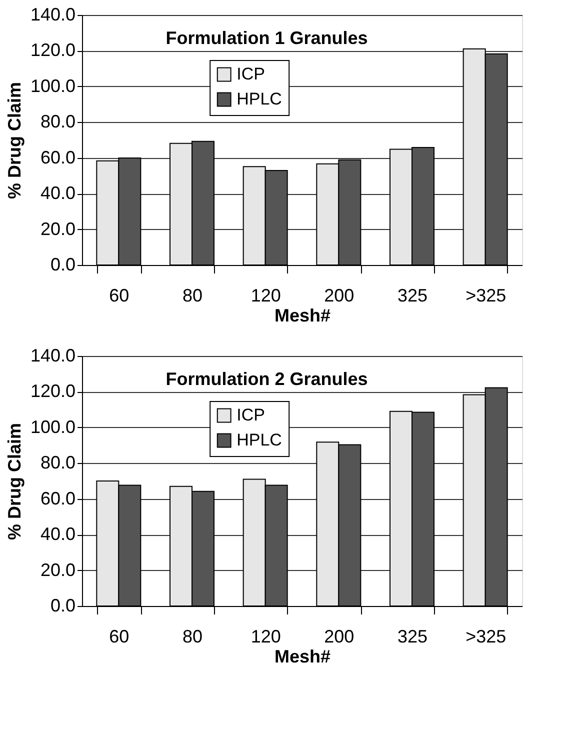 This screenshot has height=740, width=563. Describe the element at coordinates (267, 38) in the screenshot. I see `text: Formulation 1 Granules` at that location.